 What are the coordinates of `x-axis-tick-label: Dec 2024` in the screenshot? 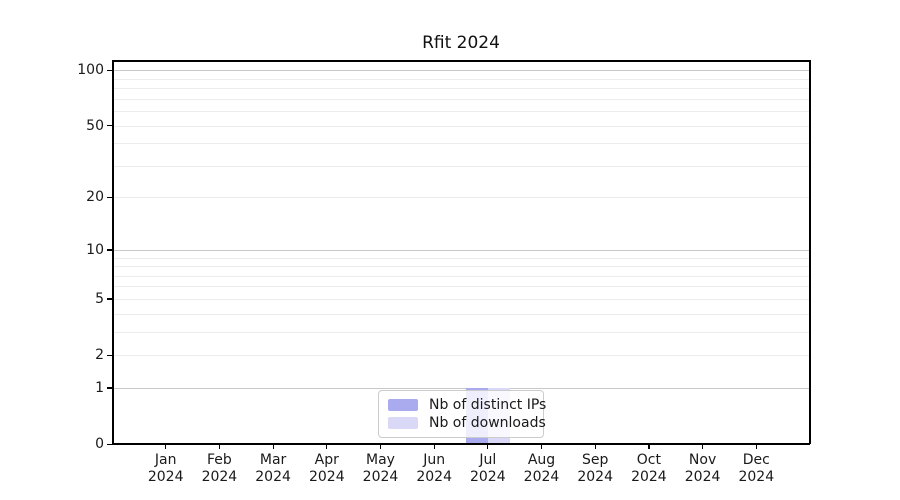 It's located at (756, 468).